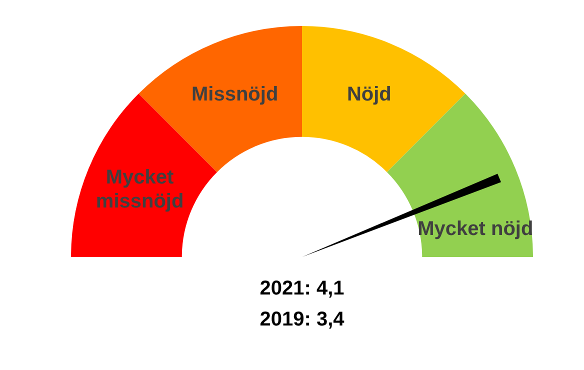 Image resolution: width=584 pixels, height=370 pixels. I want to click on slice-label: Mycket missnöjd, so click(140, 189).